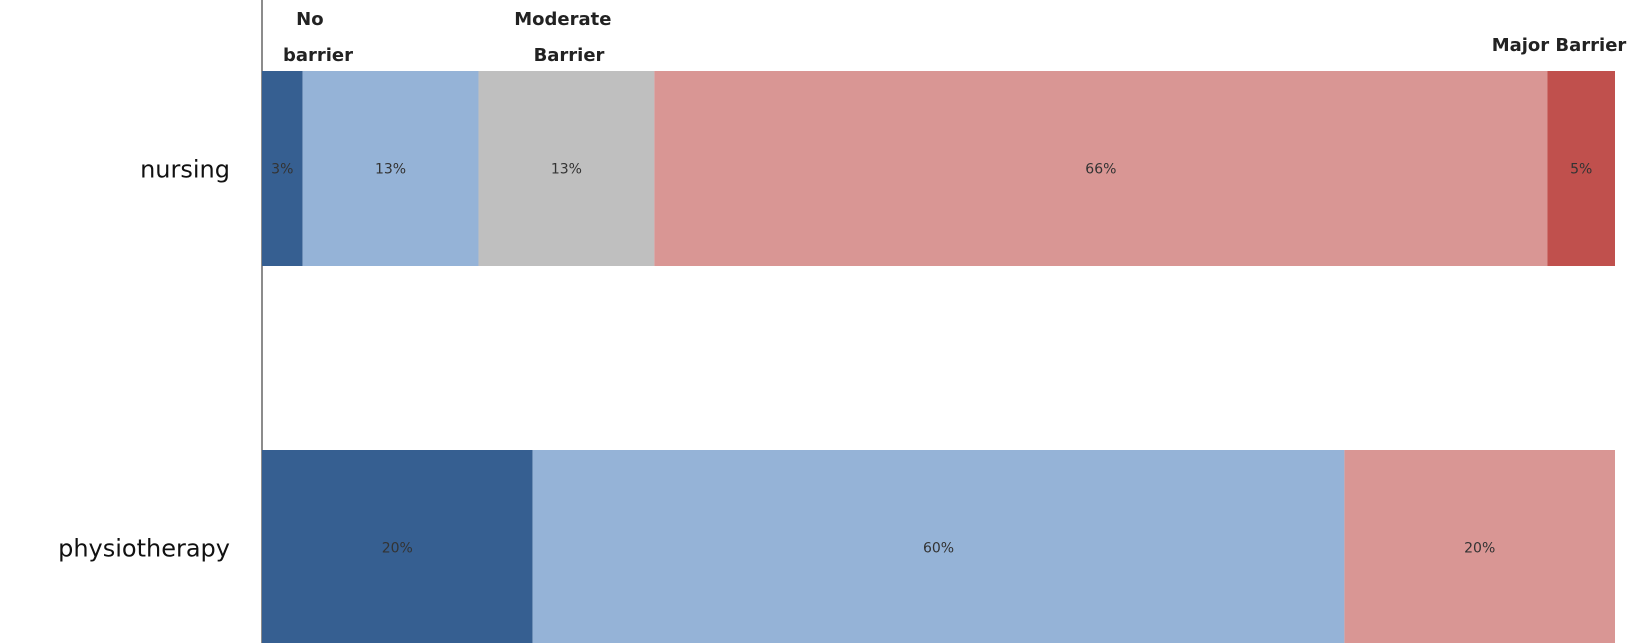 This screenshot has width=1633, height=643. What do you see at coordinates (562, 19) in the screenshot?
I see `scale-label-moderate-barrier-line-1: Moderate` at bounding box center [562, 19].